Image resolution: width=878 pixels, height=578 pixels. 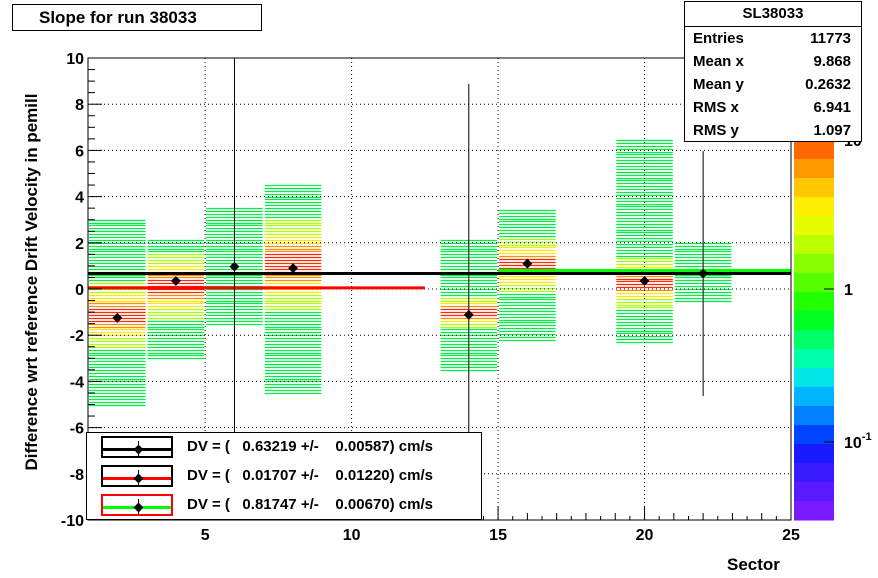 I want to click on stats-value: 9.868, so click(x=832, y=61).